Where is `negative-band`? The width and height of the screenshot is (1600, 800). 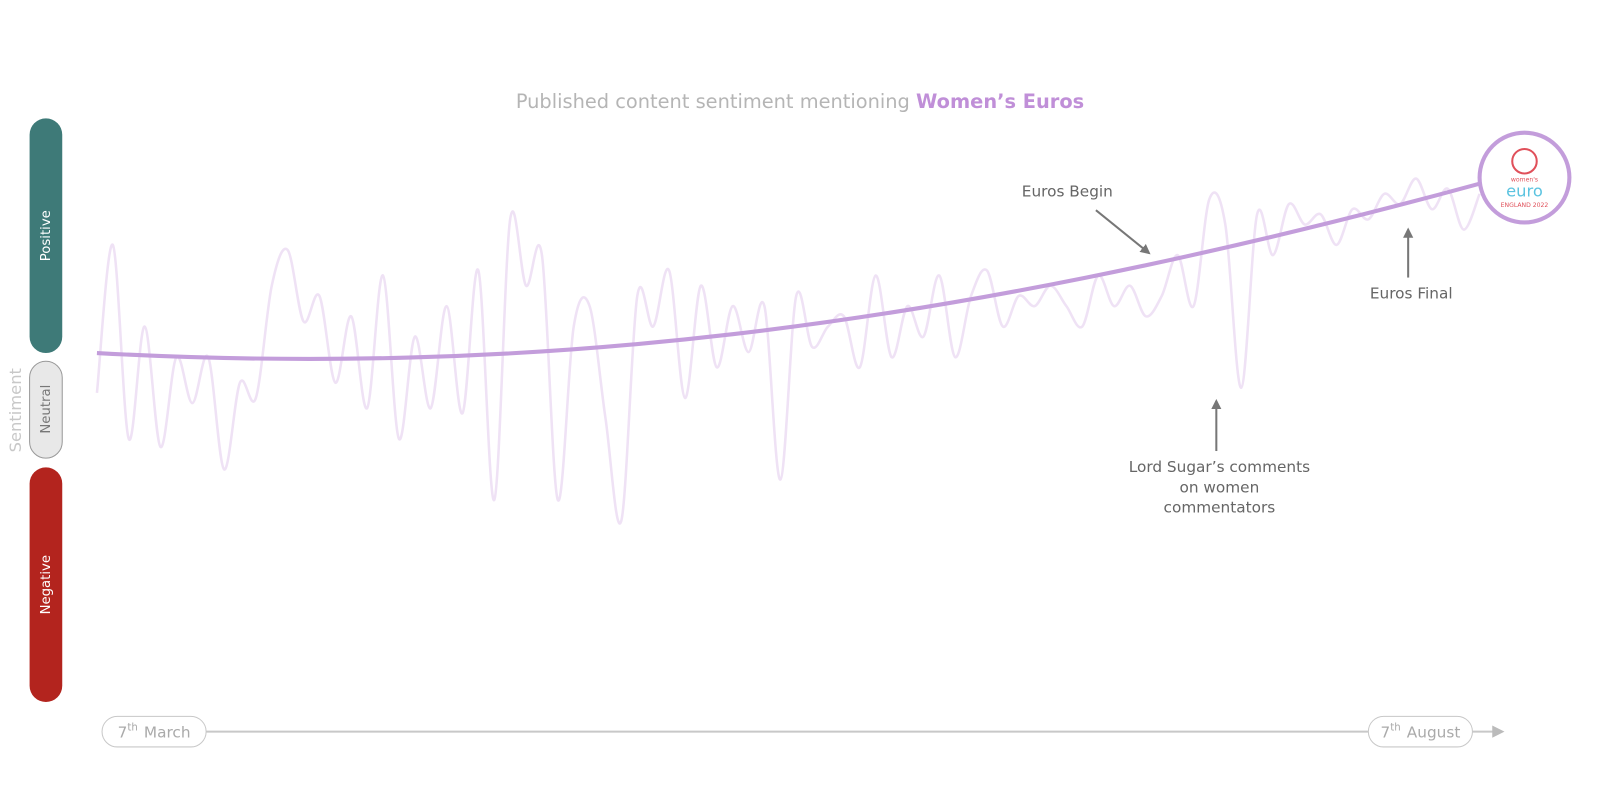
negative-band is located at coordinates (46, 585).